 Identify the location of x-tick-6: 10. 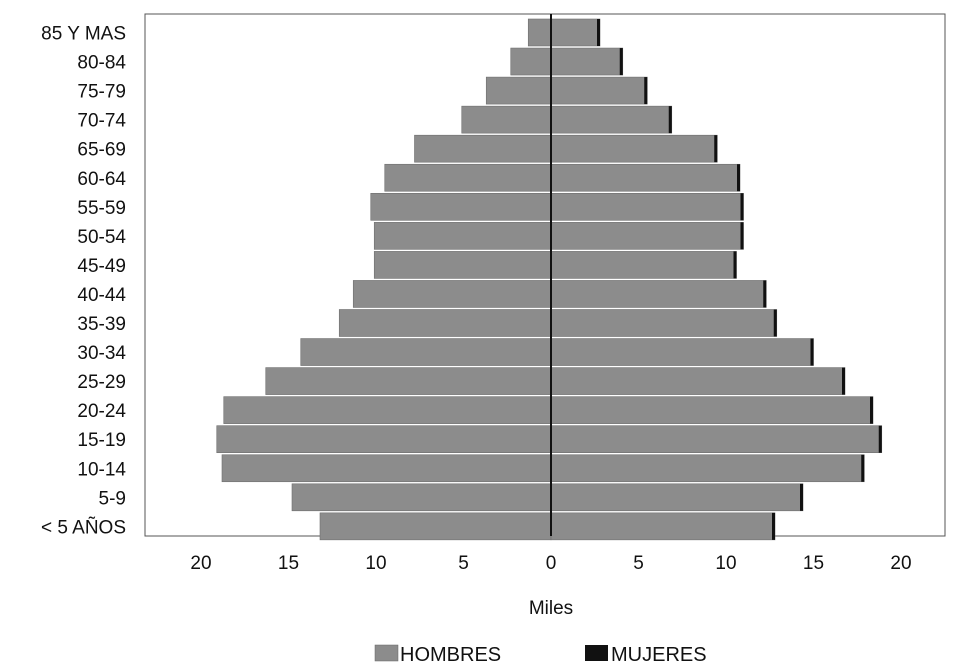
(725, 563).